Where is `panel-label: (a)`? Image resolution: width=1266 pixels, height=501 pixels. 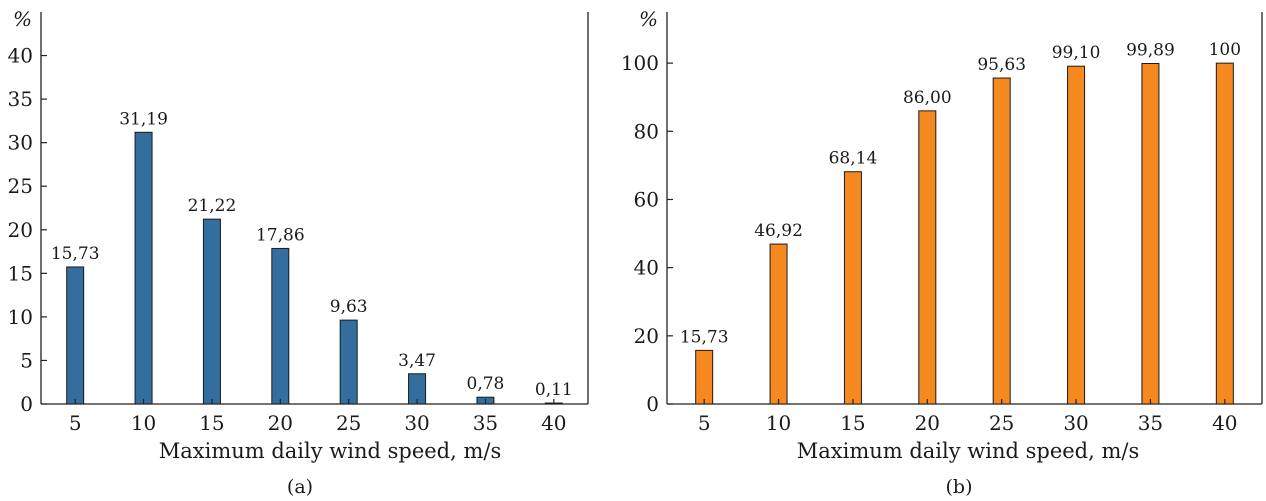 panel-label: (a) is located at coordinates (300, 487).